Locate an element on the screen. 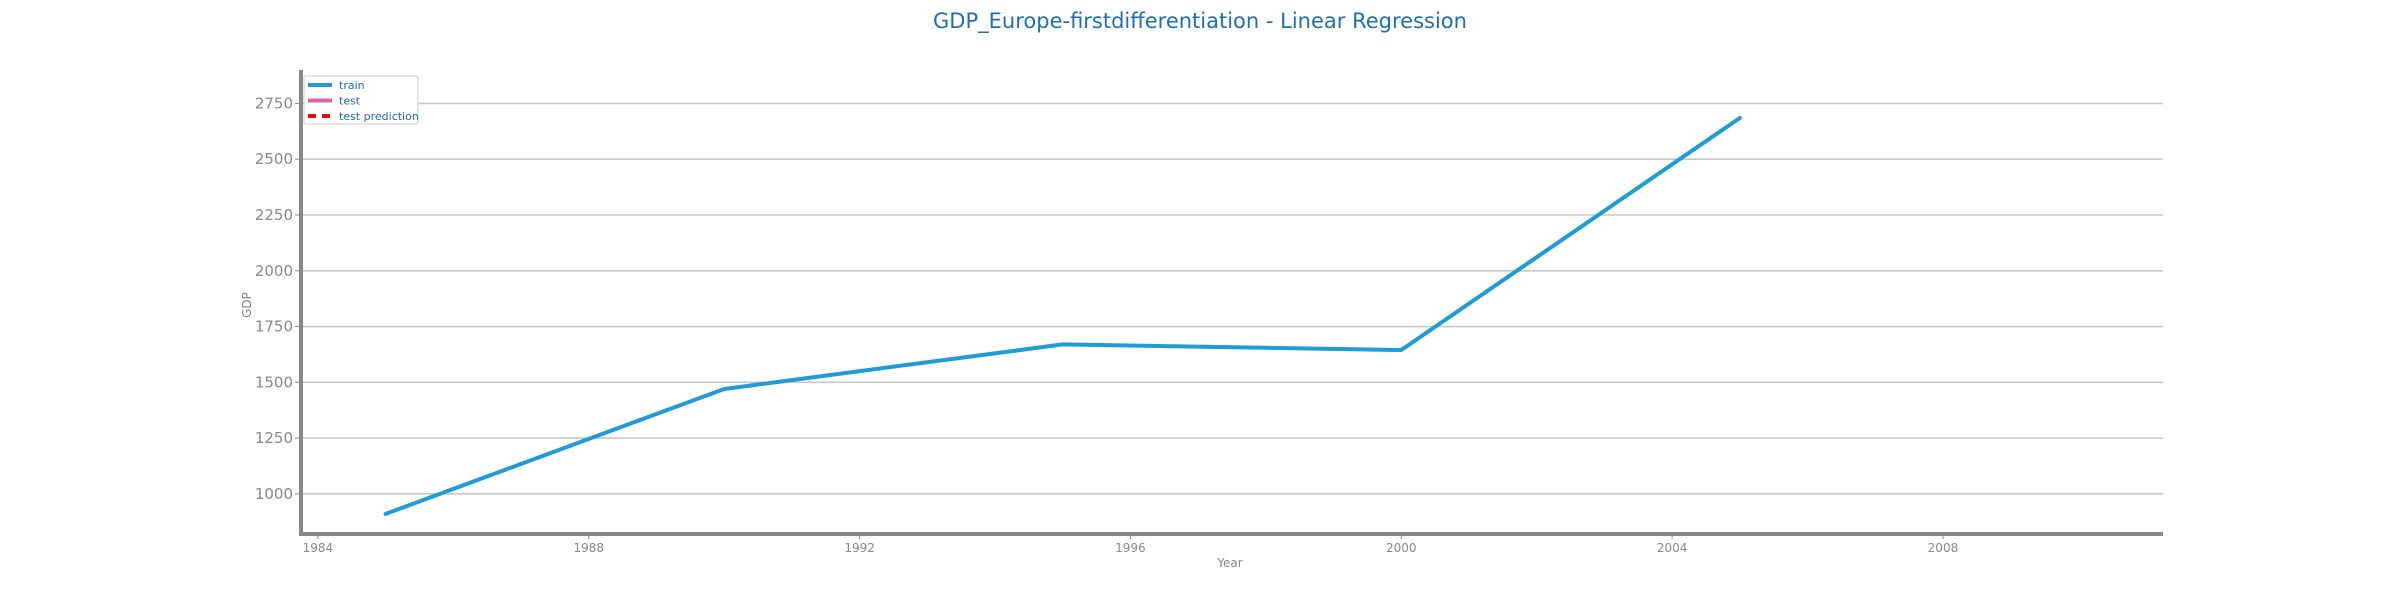 The width and height of the screenshot is (2400, 600). x-ticks: 1984 1988 1992 1996 2000 2004 2008 is located at coordinates (1131, 544).